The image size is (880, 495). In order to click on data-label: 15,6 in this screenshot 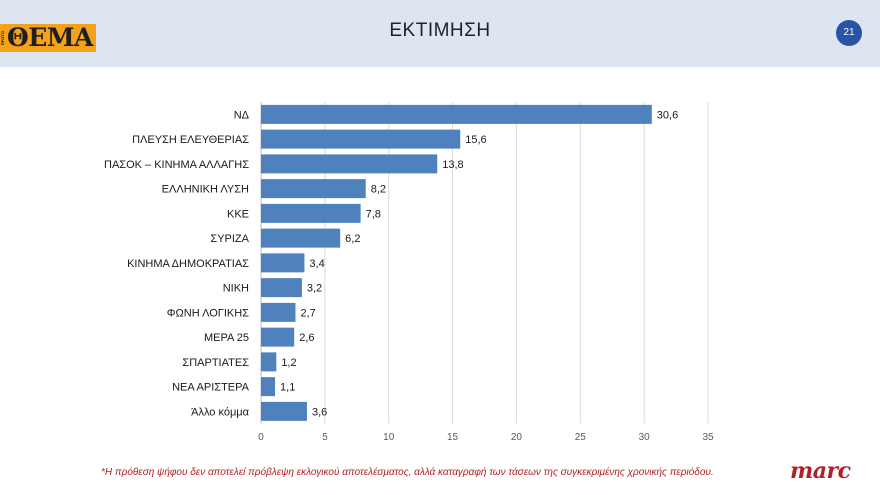, I will do `click(475, 140)`.